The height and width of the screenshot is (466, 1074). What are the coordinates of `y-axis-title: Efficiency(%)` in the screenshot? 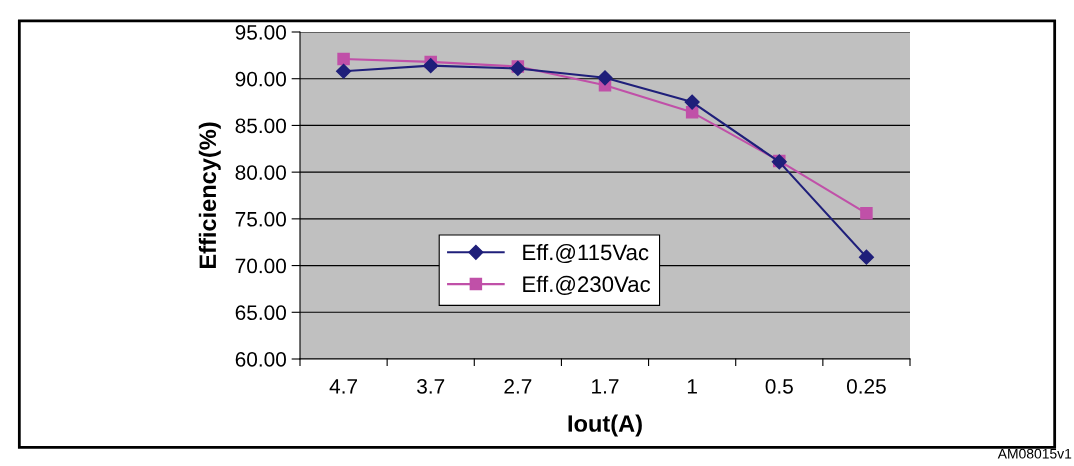 It's located at (209, 195).